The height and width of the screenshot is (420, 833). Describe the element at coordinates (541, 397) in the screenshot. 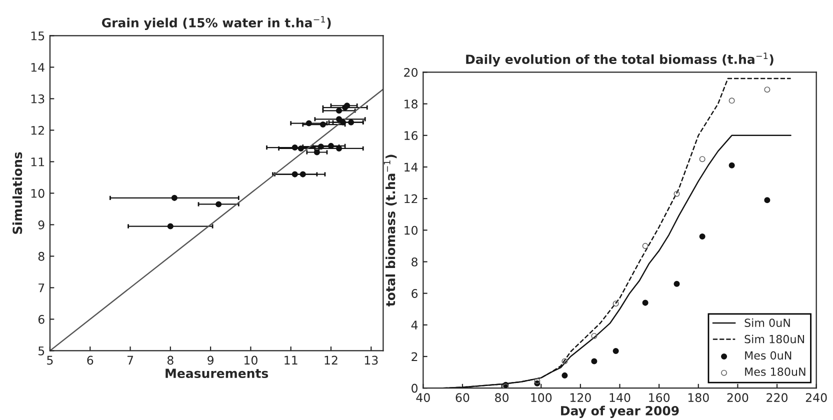

I see `x-tick-label: 100` at that location.